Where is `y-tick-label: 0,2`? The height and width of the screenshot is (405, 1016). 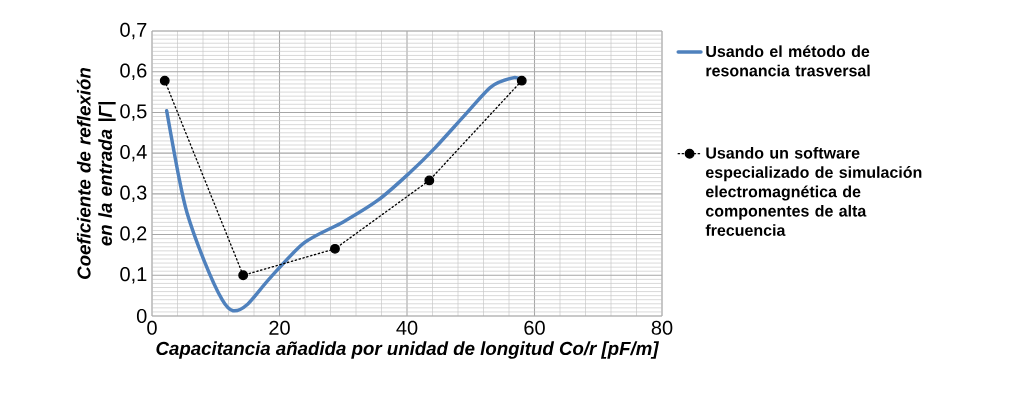 y-tick-label: 0,2 is located at coordinates (133, 234).